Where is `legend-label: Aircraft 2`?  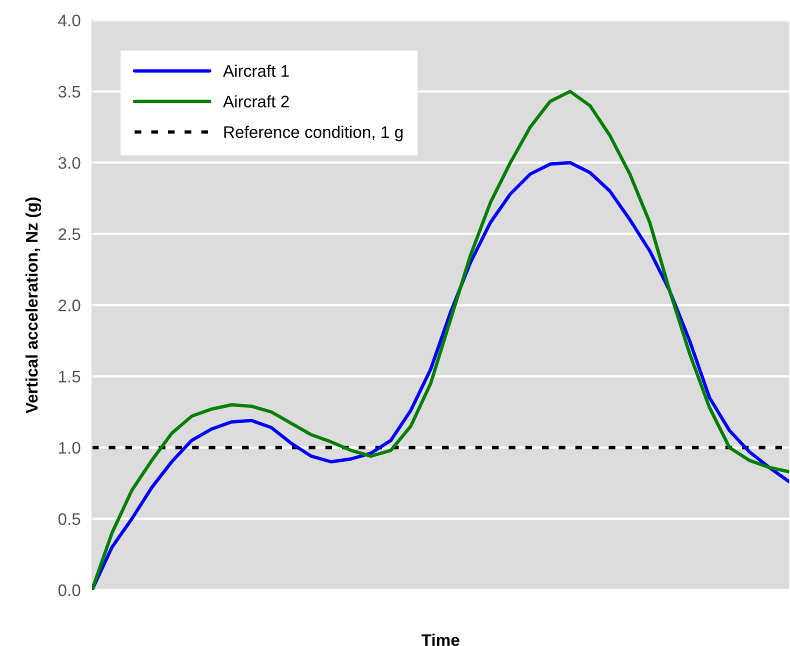
legend-label: Aircraft 2 is located at coordinates (255, 101).